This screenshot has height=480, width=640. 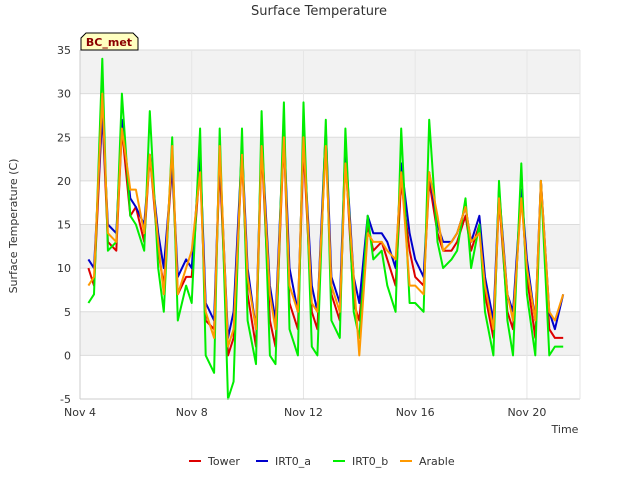 What do you see at coordinates (64, 50) in the screenshot?
I see `y-tick-label: 35` at bounding box center [64, 50].